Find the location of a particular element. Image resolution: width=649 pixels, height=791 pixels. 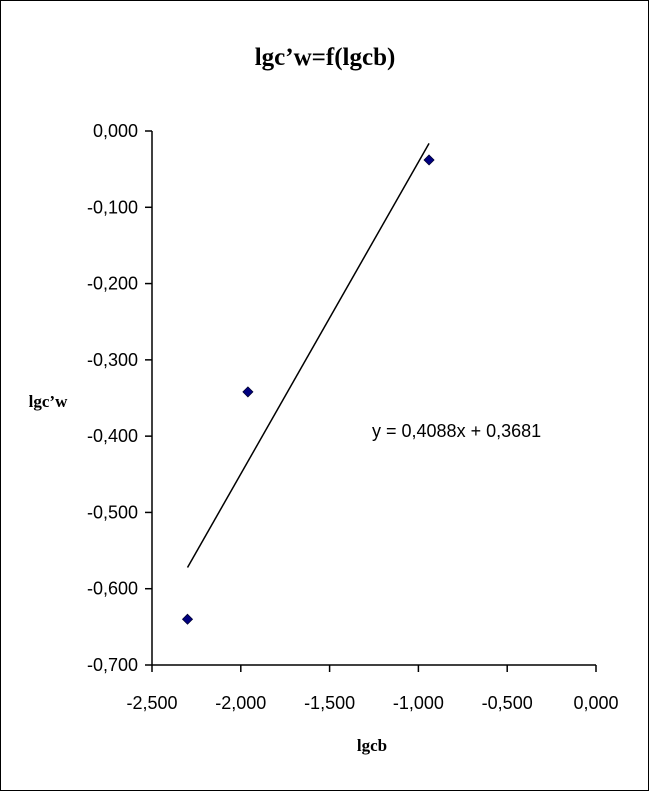

x-tick-label: -2,500 is located at coordinates (151, 703).